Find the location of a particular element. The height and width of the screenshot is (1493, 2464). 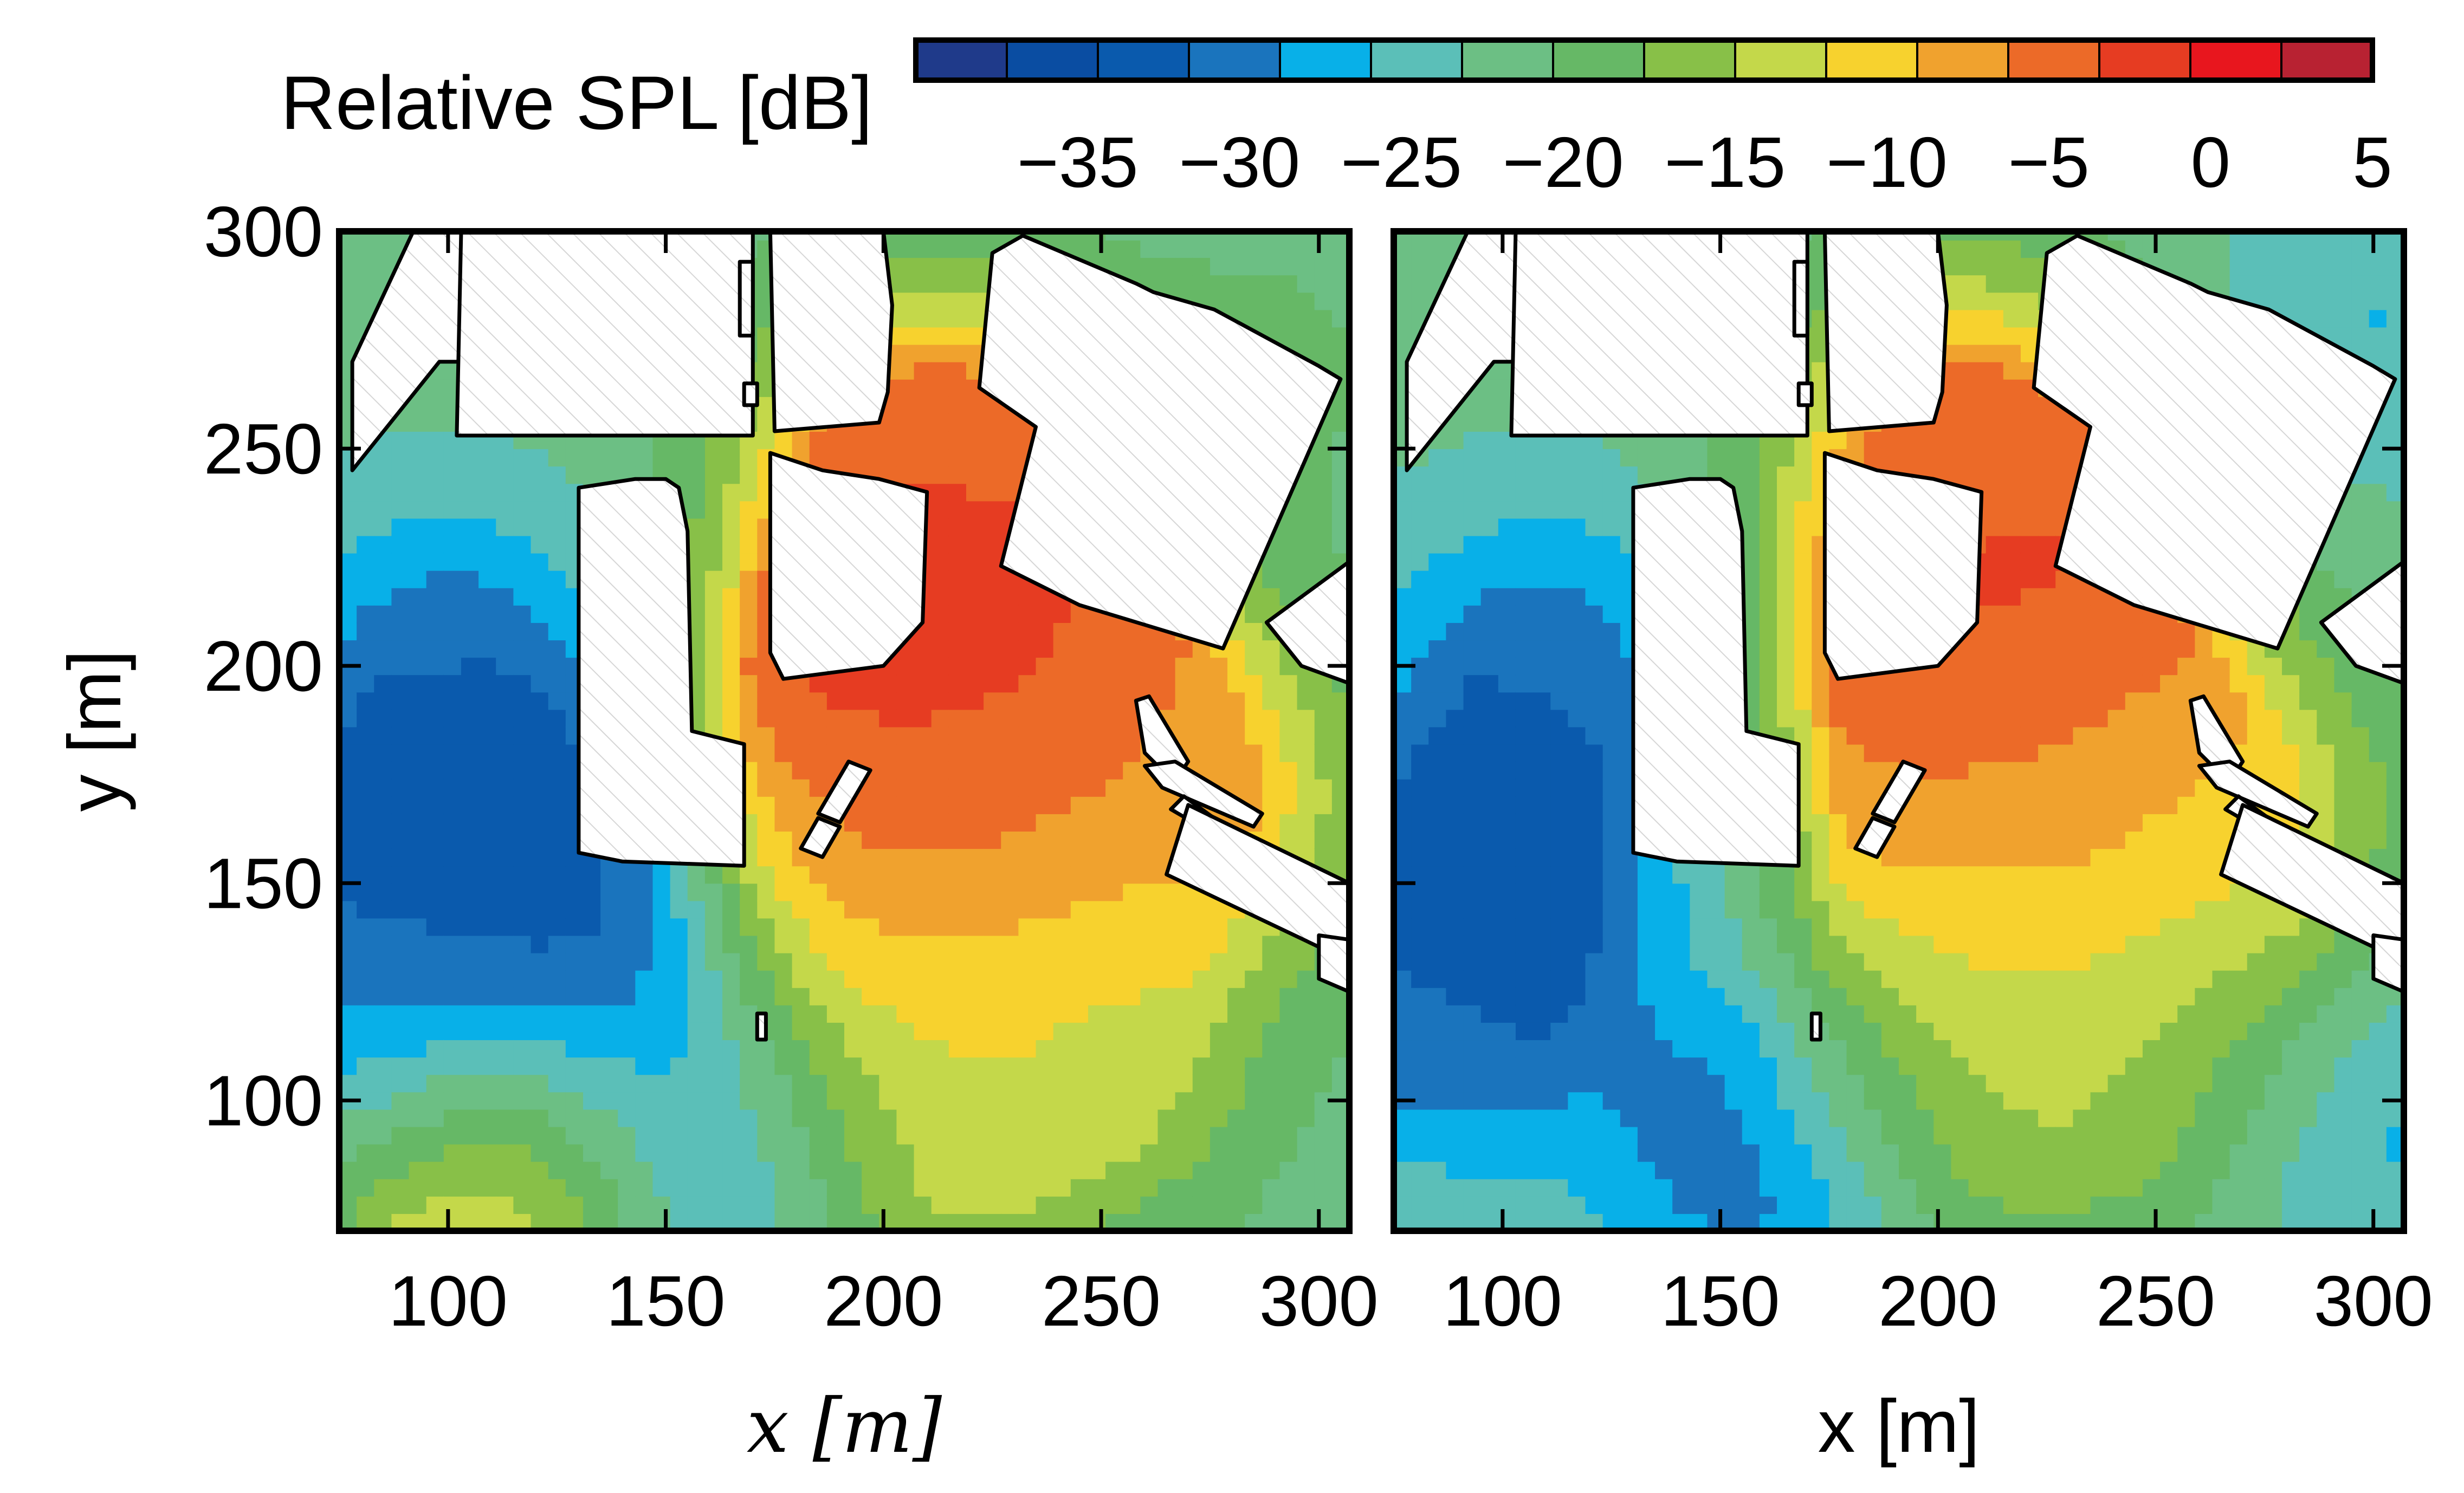

colorbar-segment is located at coordinates (1599, 60).